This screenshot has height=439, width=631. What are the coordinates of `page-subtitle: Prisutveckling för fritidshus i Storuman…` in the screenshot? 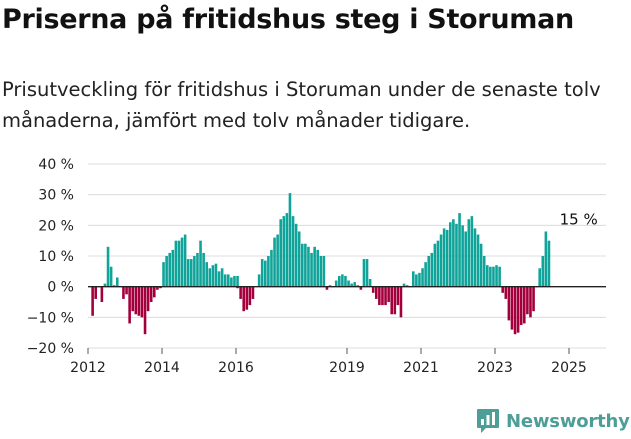 It's located at (301, 105).